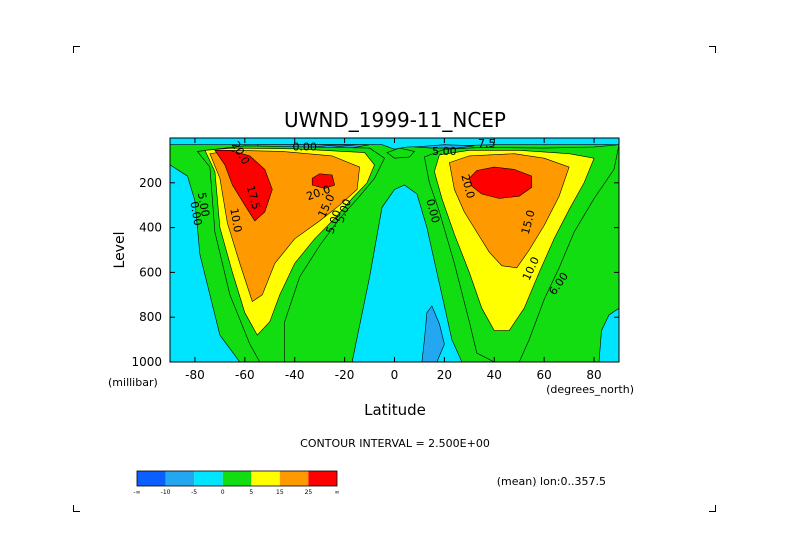  Describe the element at coordinates (528, 222) in the screenshot. I see `contour-label-14: 15.0` at that location.